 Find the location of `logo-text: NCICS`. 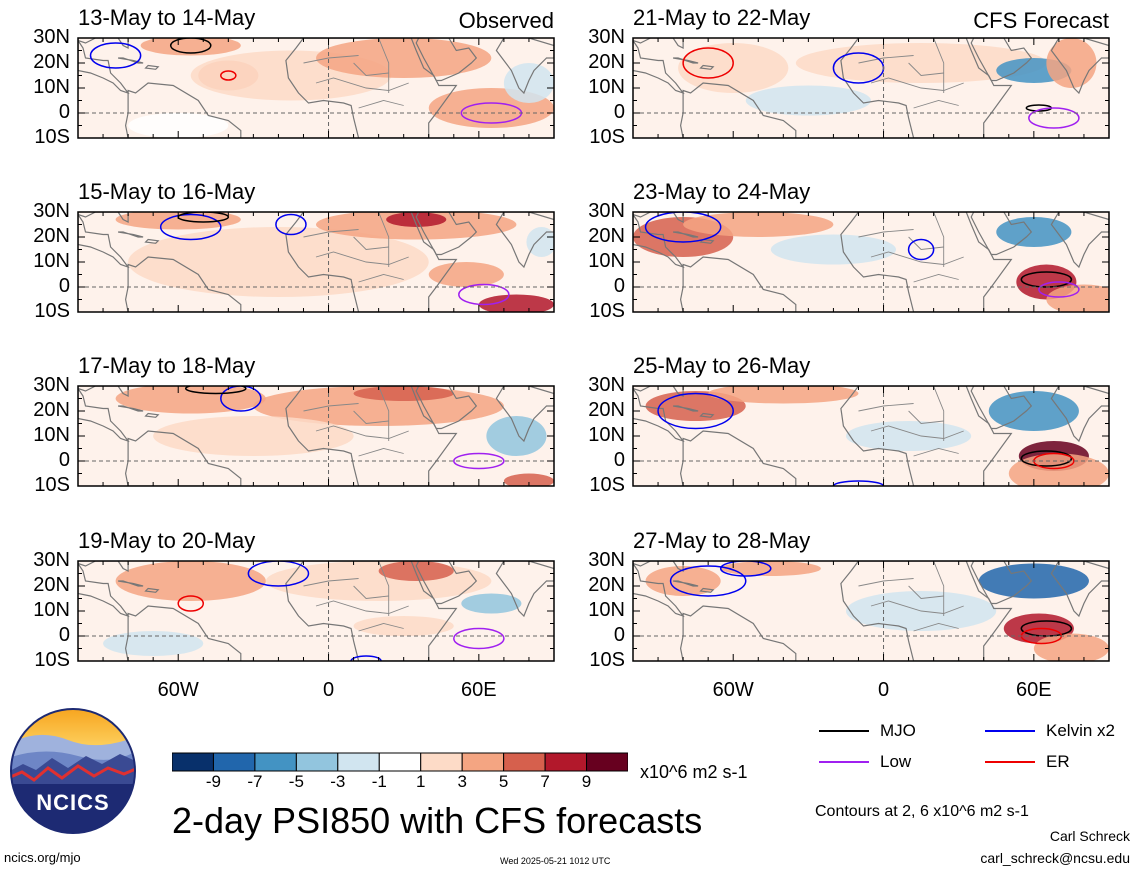

logo-text: NCICS is located at coordinates (72, 802).